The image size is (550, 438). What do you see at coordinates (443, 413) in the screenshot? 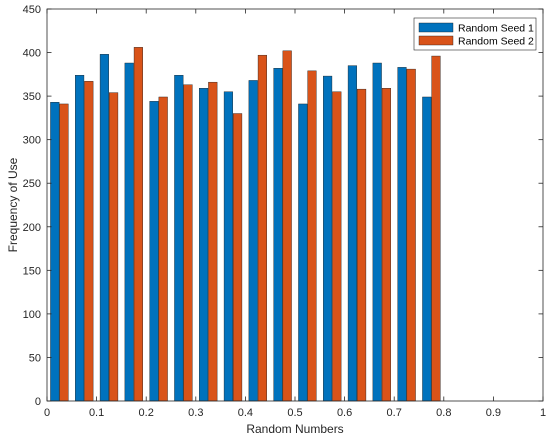
I see `x-tick-label: 0.8` at bounding box center [443, 413].